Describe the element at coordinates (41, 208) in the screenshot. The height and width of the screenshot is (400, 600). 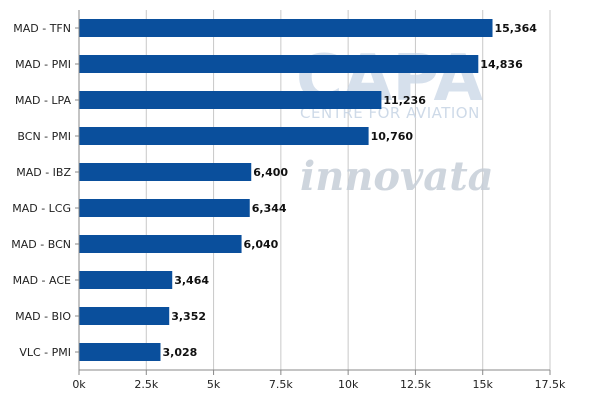
I see `category-label: MAD - LCG` at that location.